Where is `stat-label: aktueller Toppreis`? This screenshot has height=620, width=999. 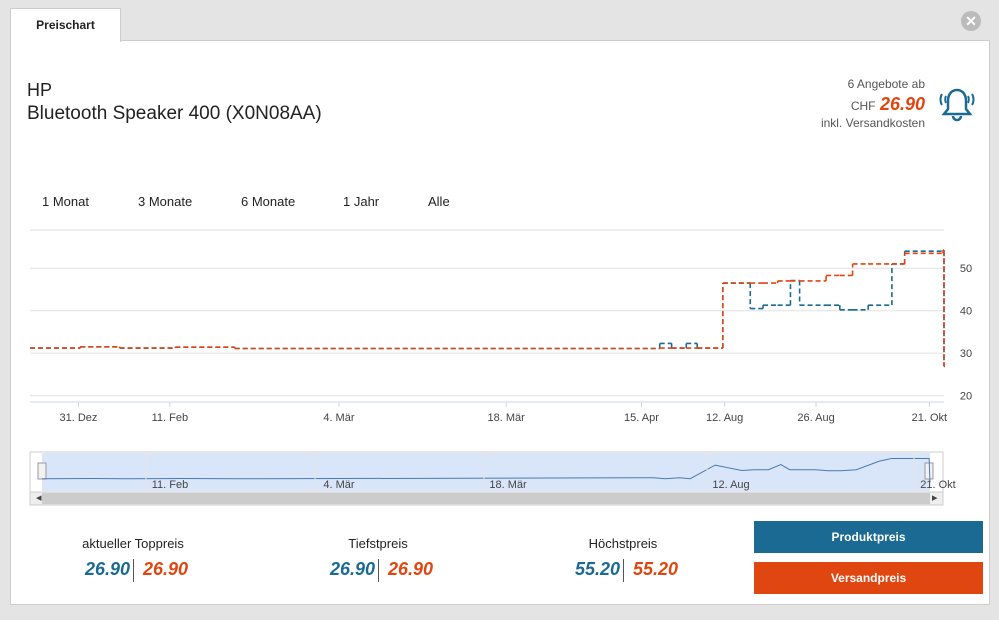
stat-label: aktueller Toppreis is located at coordinates (133, 543).